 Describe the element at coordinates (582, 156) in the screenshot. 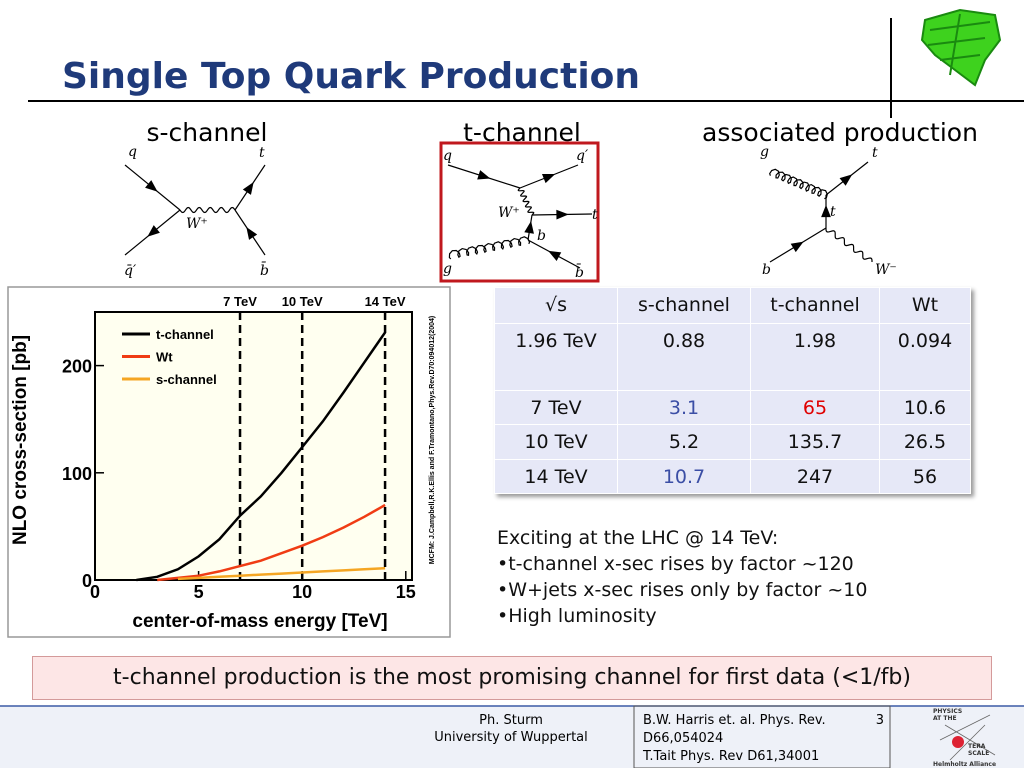

I see `particle-label: q′` at that location.